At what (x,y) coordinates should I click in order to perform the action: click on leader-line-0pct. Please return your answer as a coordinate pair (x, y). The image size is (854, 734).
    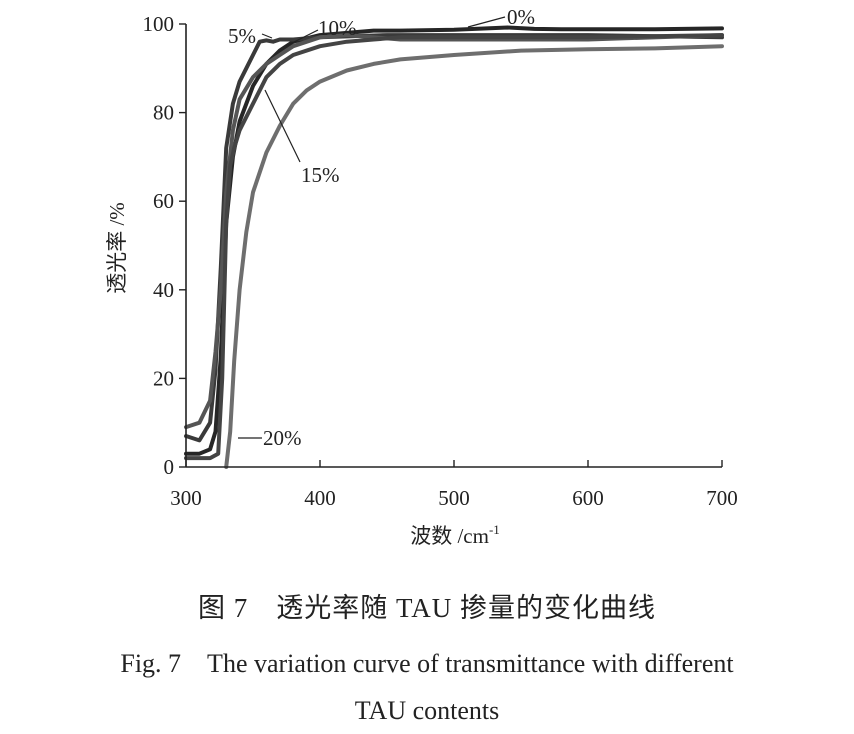
    Looking at the image, I should click on (486, 22).